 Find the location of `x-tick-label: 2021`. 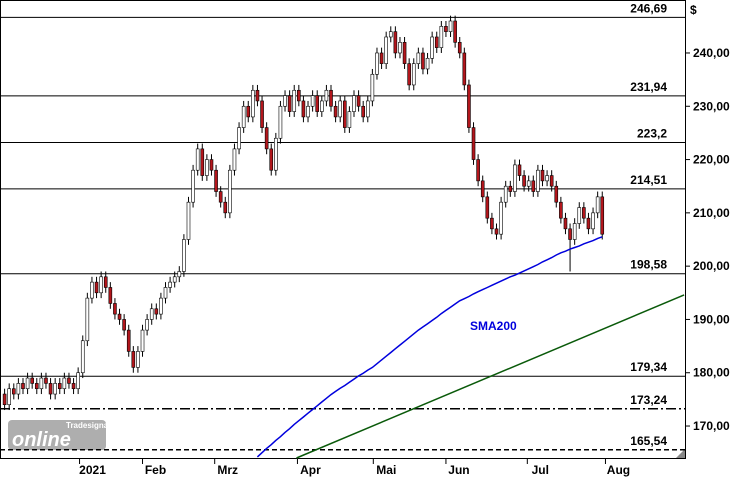

x-tick-label: 2021 is located at coordinates (92, 470).